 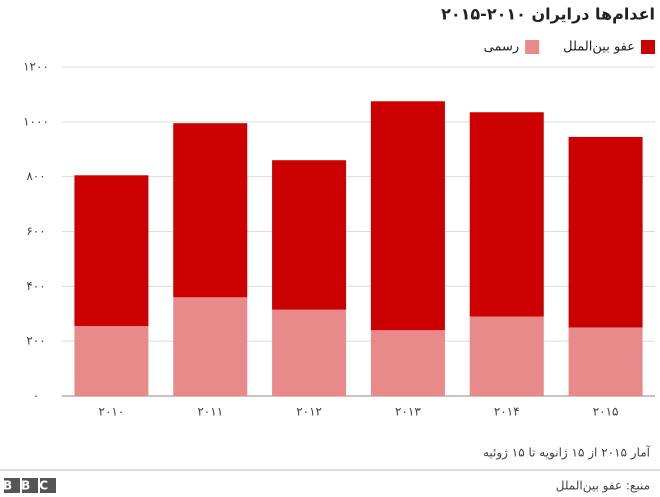 What do you see at coordinates (35, 176) in the screenshot?
I see `y-tick-label: ۸۰۰` at bounding box center [35, 176].